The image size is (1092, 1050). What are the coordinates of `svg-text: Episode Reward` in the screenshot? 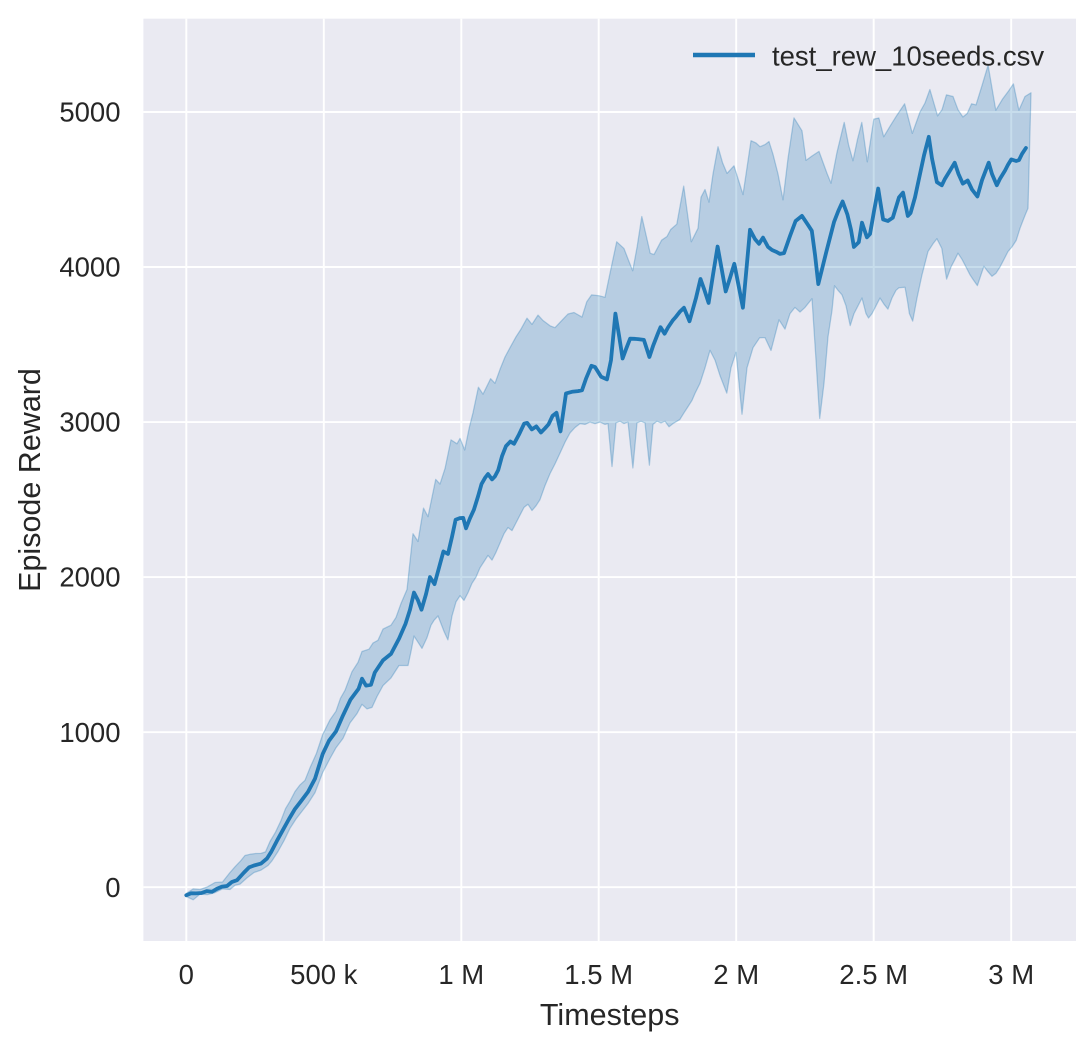 It's located at (30, 480).